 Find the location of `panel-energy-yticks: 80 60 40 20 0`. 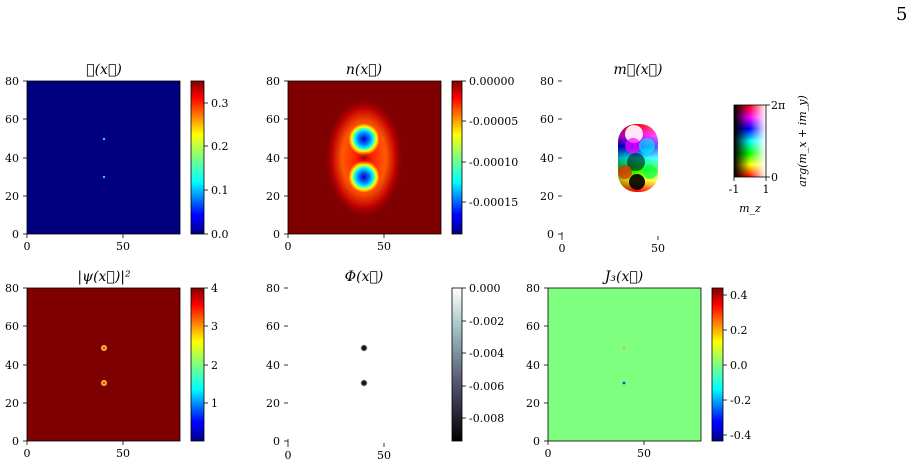

panel-energy-yticks: 80 60 40 20 0 is located at coordinates (16, 158).